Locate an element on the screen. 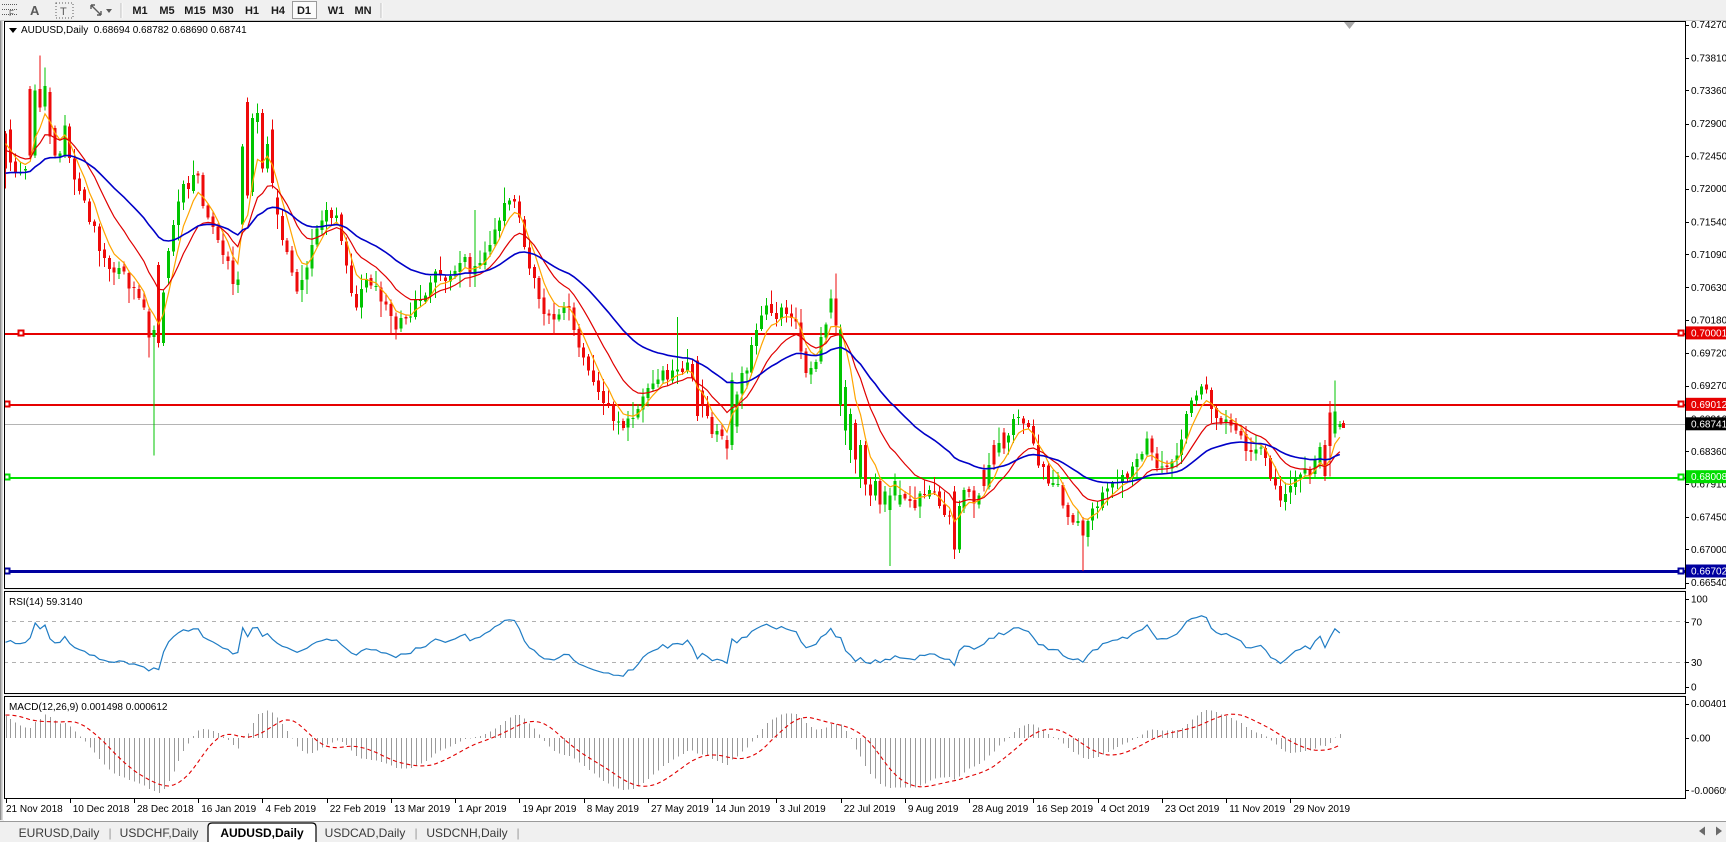 This screenshot has width=1726, height=842. svg-text: 0.67910 is located at coordinates (1708, 484).